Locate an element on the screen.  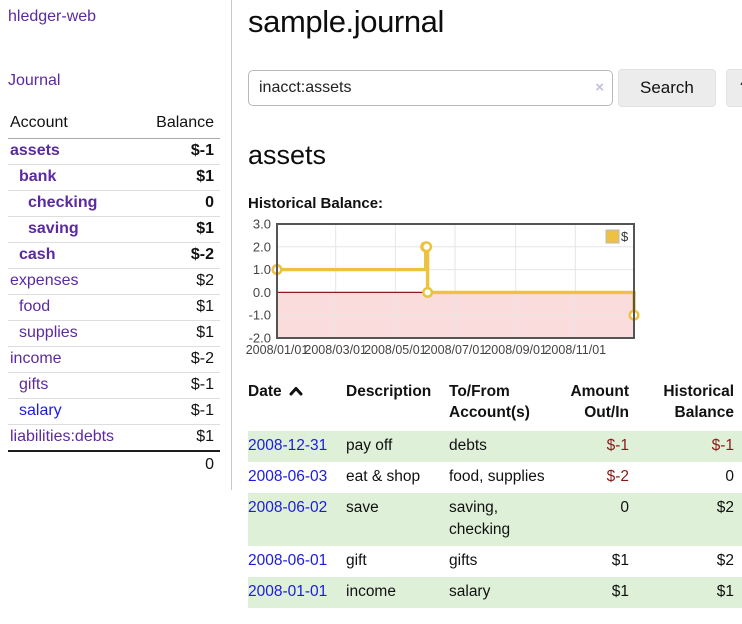
transaction-row: 2008-06-01 gift gifts $1 $2 is located at coordinates (495, 561).